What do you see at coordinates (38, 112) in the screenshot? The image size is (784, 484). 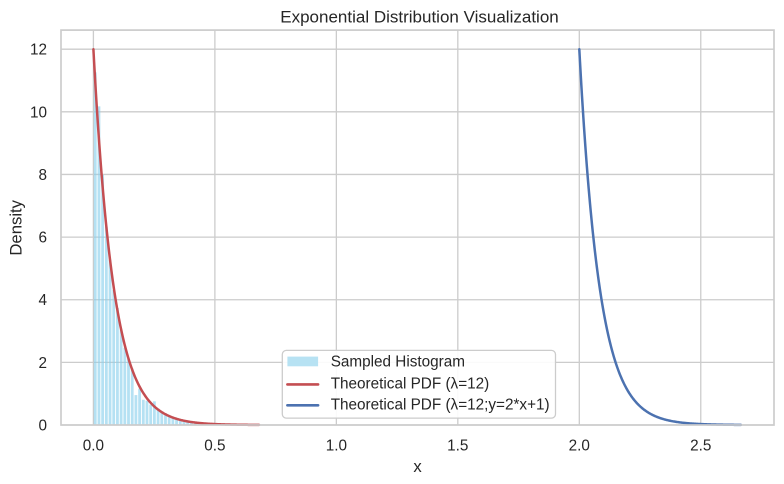 I see `svg-text: 10` at bounding box center [38, 112].